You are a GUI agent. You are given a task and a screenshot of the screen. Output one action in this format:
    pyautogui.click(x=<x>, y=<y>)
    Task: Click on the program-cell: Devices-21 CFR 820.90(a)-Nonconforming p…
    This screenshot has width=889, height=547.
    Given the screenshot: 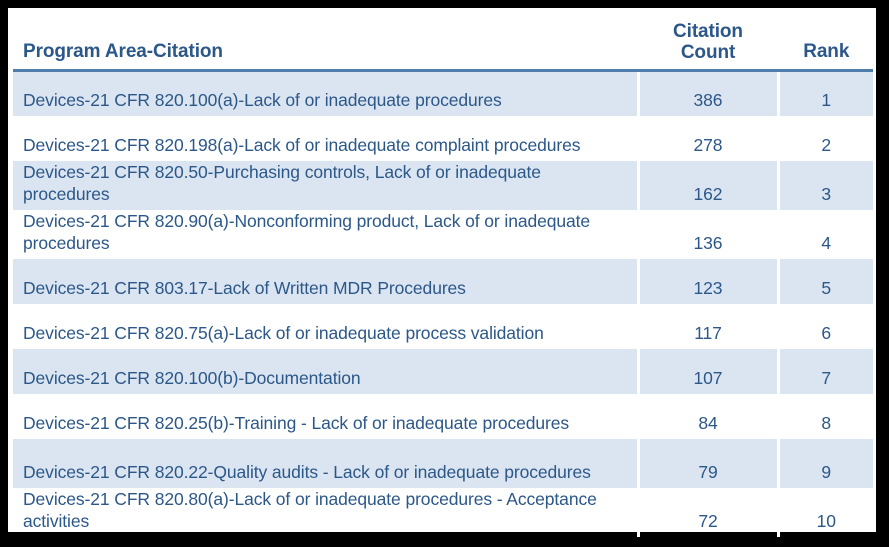 What is the action you would take?
    pyautogui.click(x=326, y=234)
    